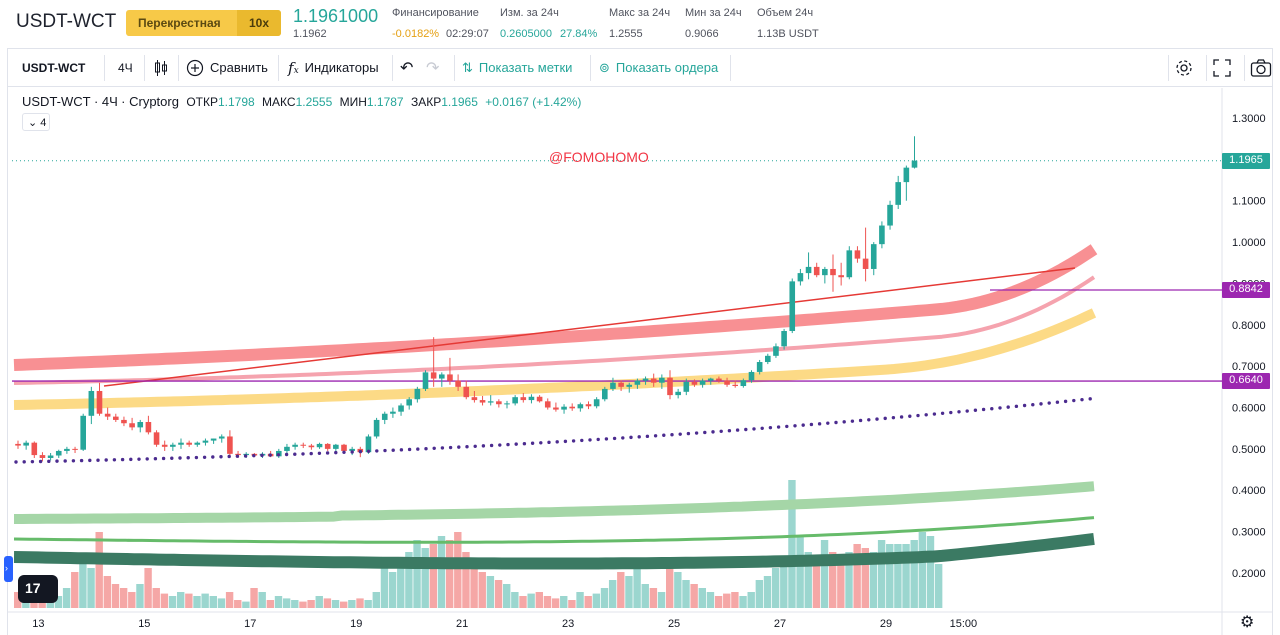 This screenshot has width=1280, height=635. What do you see at coordinates (1249, 326) in the screenshot?
I see `price-tick-label: 0.8000` at bounding box center [1249, 326].